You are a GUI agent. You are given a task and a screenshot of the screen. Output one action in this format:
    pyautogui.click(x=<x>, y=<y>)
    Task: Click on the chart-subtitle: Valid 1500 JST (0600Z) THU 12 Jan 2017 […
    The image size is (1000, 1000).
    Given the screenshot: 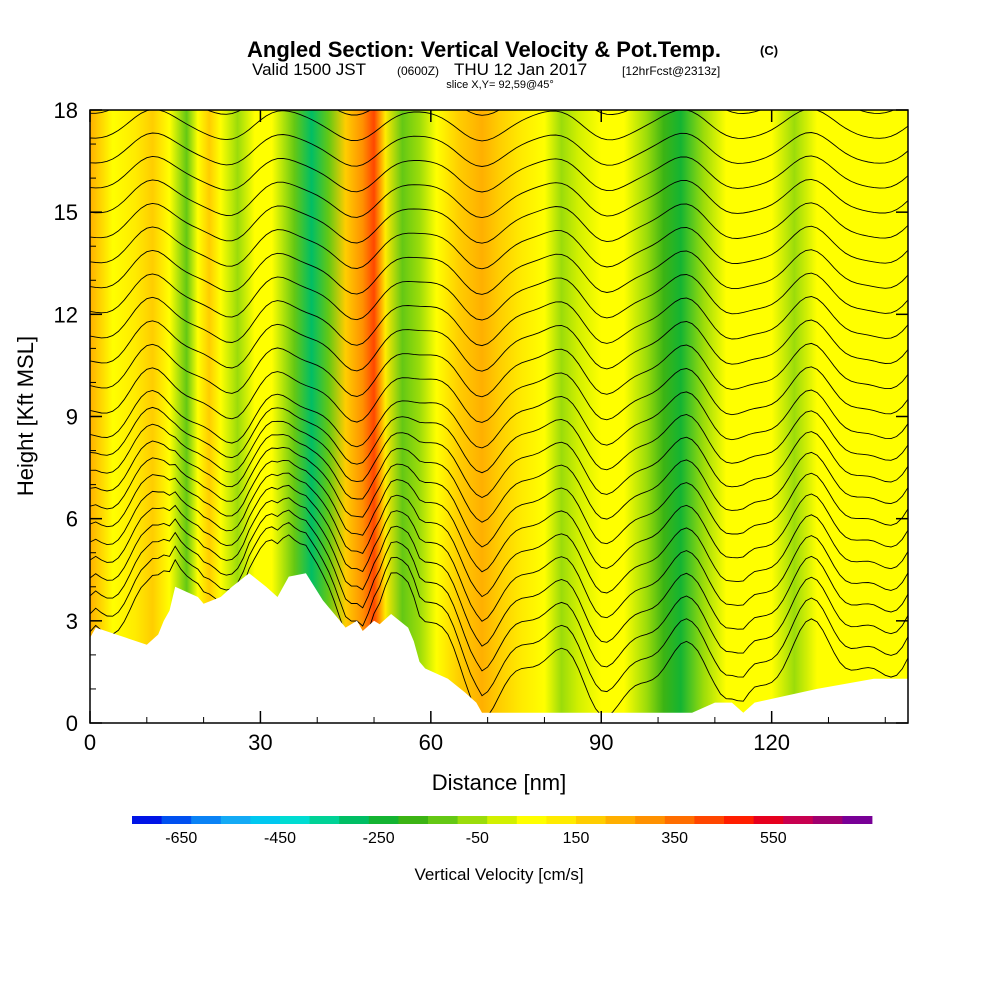 What is the action you would take?
    pyautogui.click(x=486, y=69)
    